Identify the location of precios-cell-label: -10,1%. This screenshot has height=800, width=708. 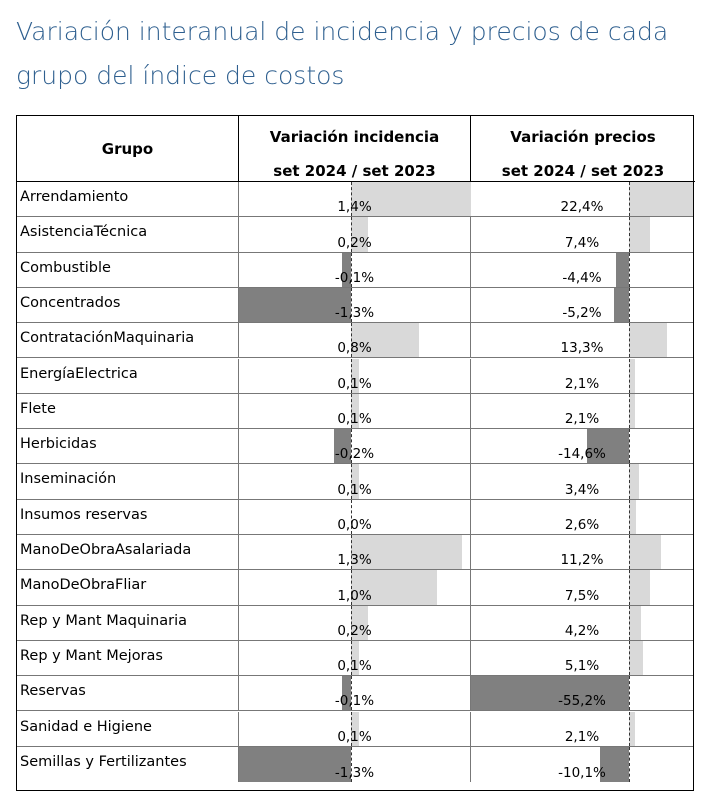
(582, 773).